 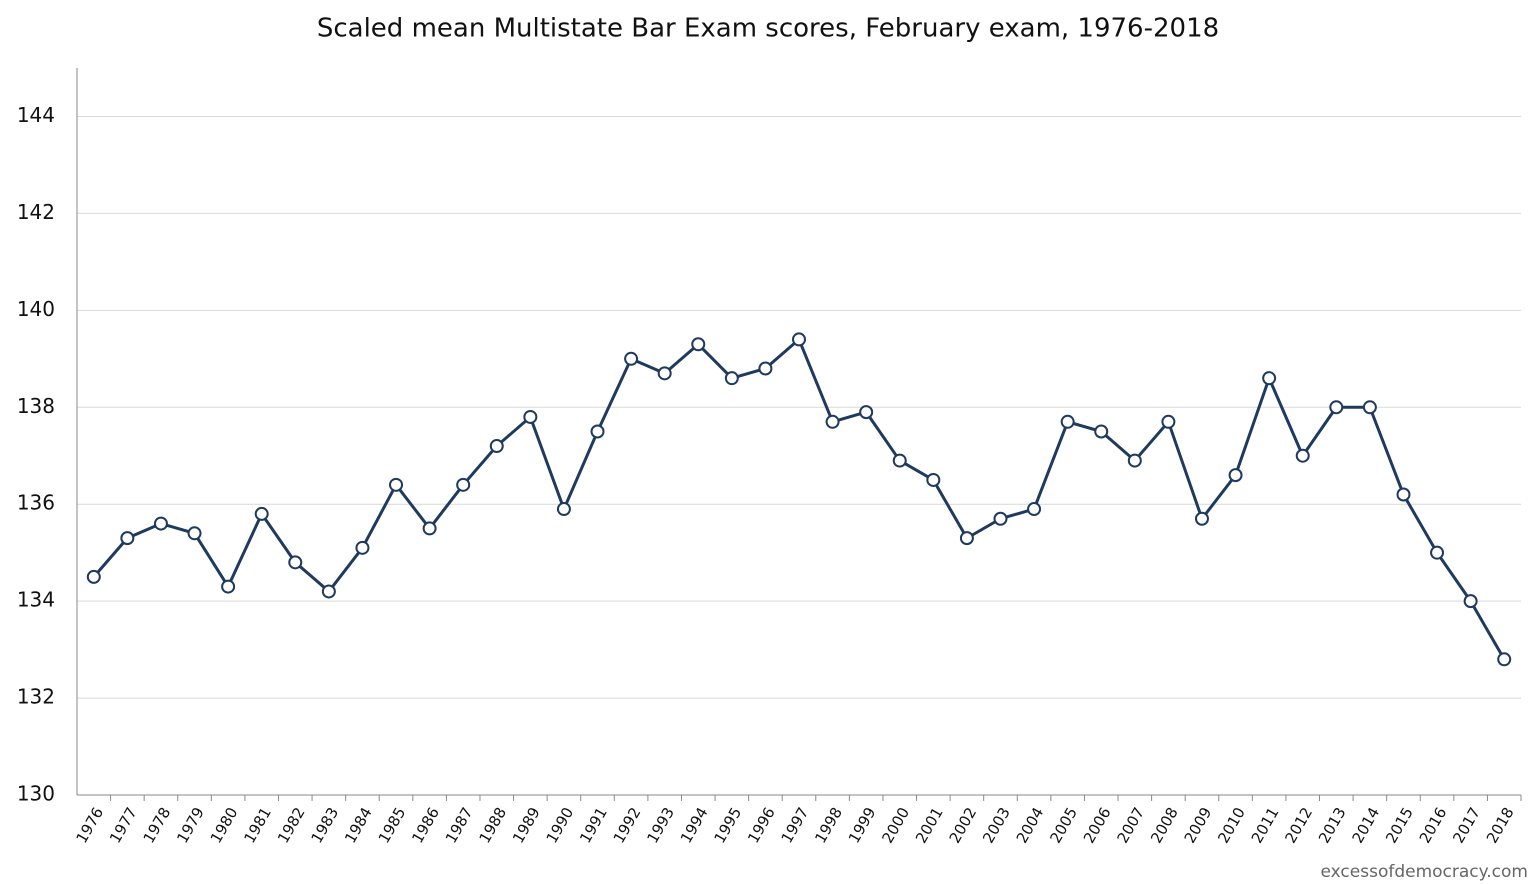 What do you see at coordinates (36, 115) in the screenshot?
I see `y-tick-label: 144` at bounding box center [36, 115].